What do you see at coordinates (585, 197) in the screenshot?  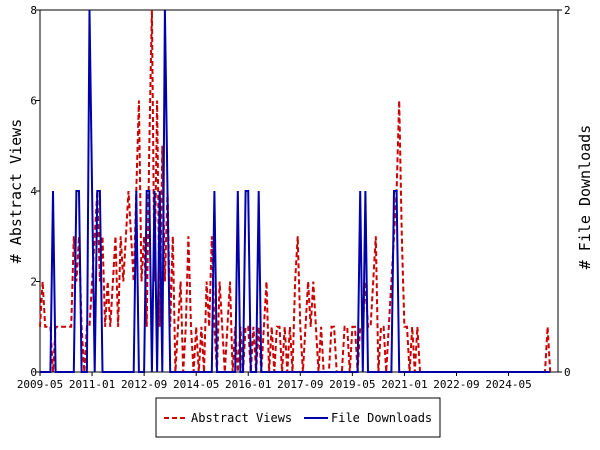 I see `right-axis-title: # File Downloads` at bounding box center [585, 197].